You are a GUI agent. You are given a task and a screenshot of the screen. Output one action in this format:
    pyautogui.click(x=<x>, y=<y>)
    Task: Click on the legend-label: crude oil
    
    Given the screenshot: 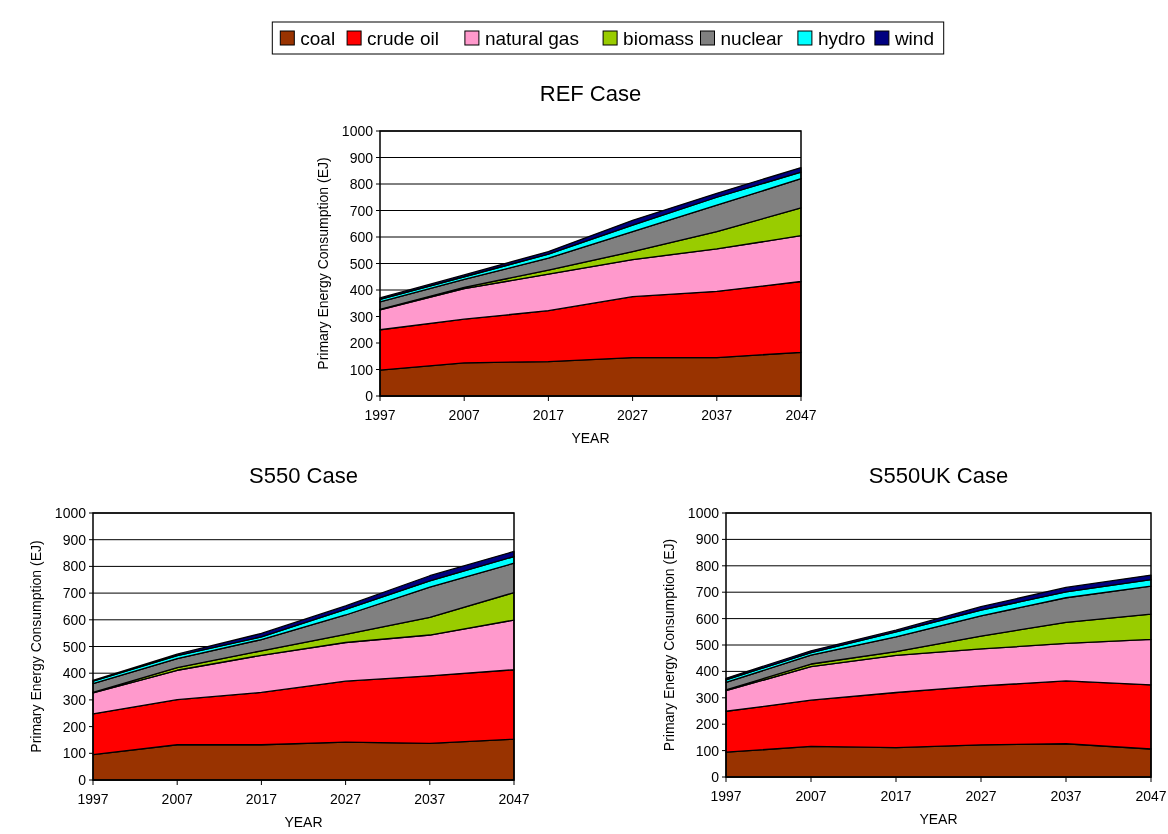 What is the action you would take?
    pyautogui.click(x=403, y=38)
    